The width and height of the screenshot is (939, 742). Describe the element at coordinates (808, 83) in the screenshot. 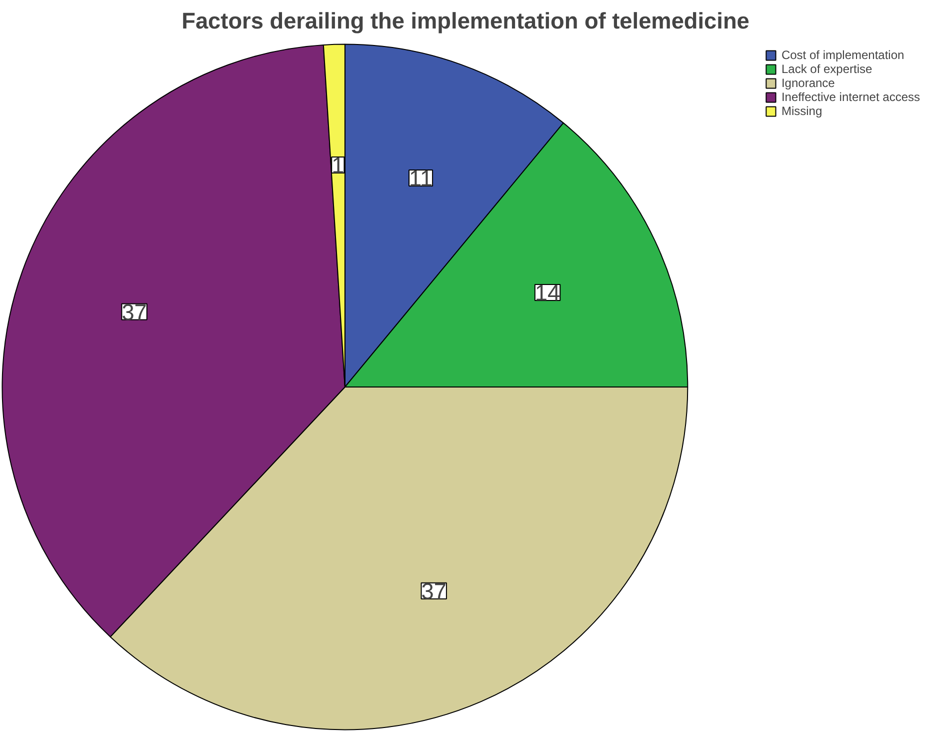

I see `legend-label: Ignorance` at that location.